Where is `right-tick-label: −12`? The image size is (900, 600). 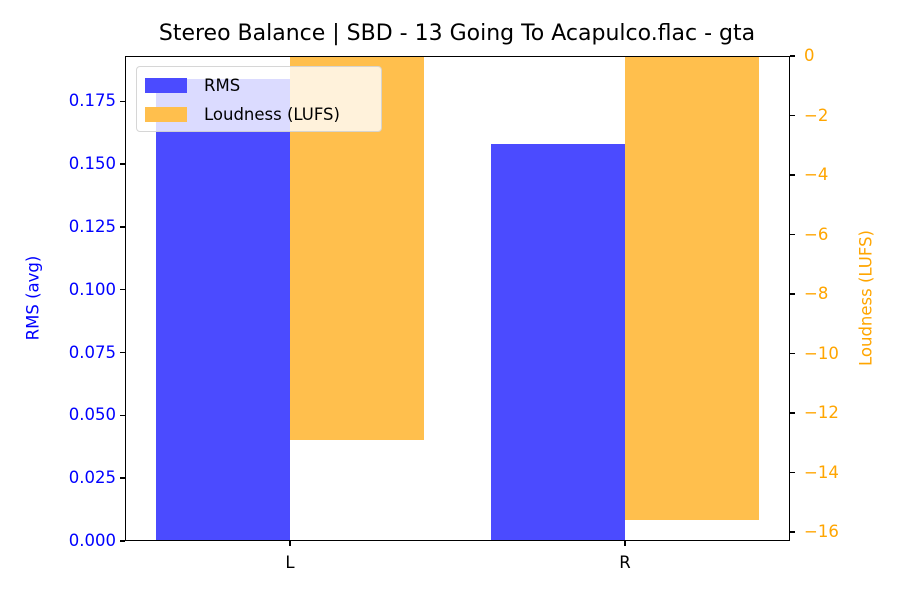 right-tick-label: −12 is located at coordinates (821, 413).